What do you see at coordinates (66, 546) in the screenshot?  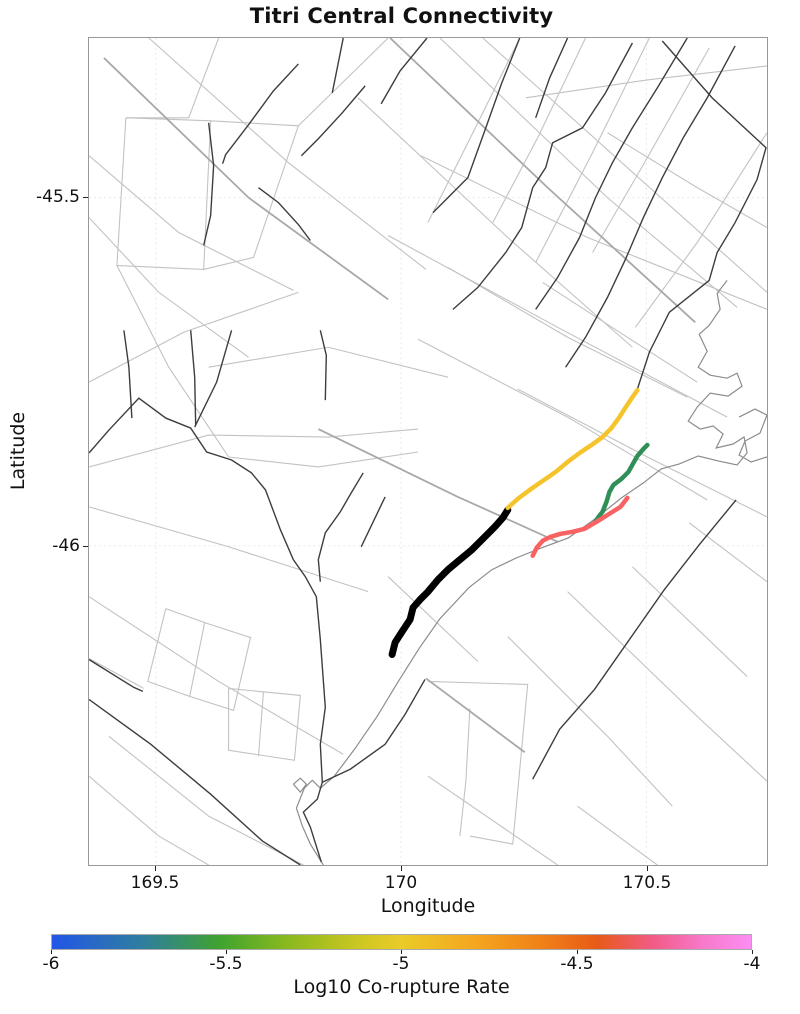 I see `y-tick-label: -46` at bounding box center [66, 546].